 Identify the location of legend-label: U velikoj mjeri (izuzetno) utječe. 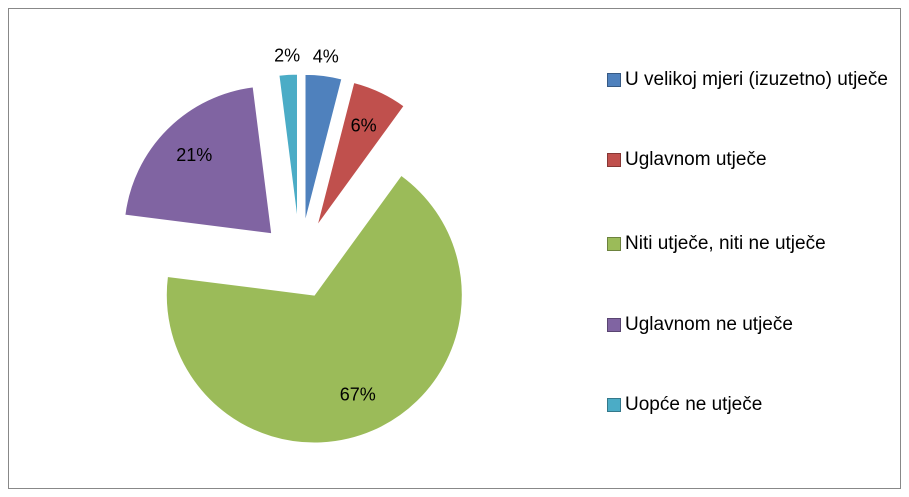
(756, 79).